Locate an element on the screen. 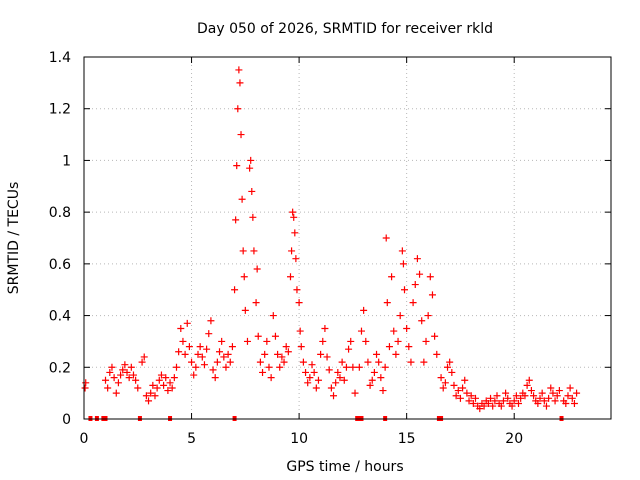 The height and width of the screenshot is (480, 640). x-tick-label: 20 is located at coordinates (514, 439).